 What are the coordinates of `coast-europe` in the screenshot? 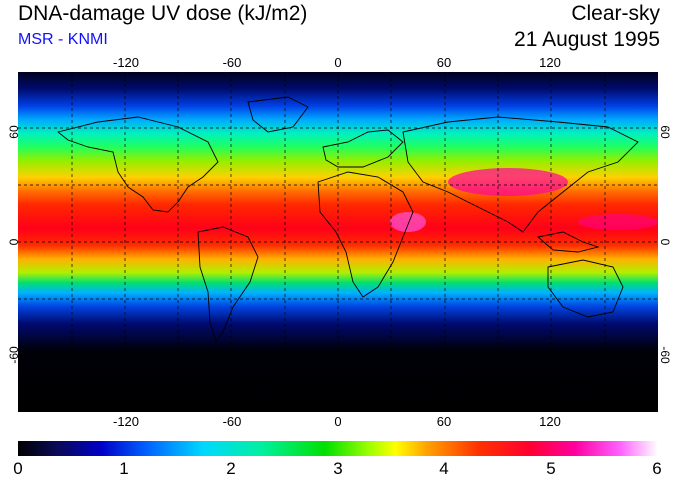 It's located at (363, 148).